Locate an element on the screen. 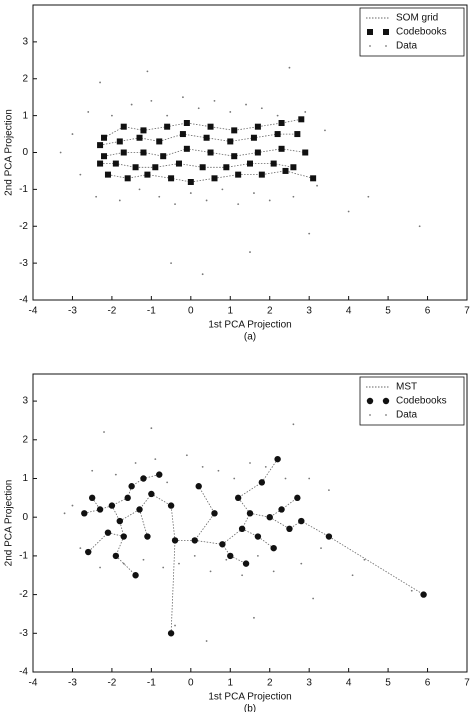 The width and height of the screenshot is (474, 712). legend-label: Data is located at coordinates (407, 415).